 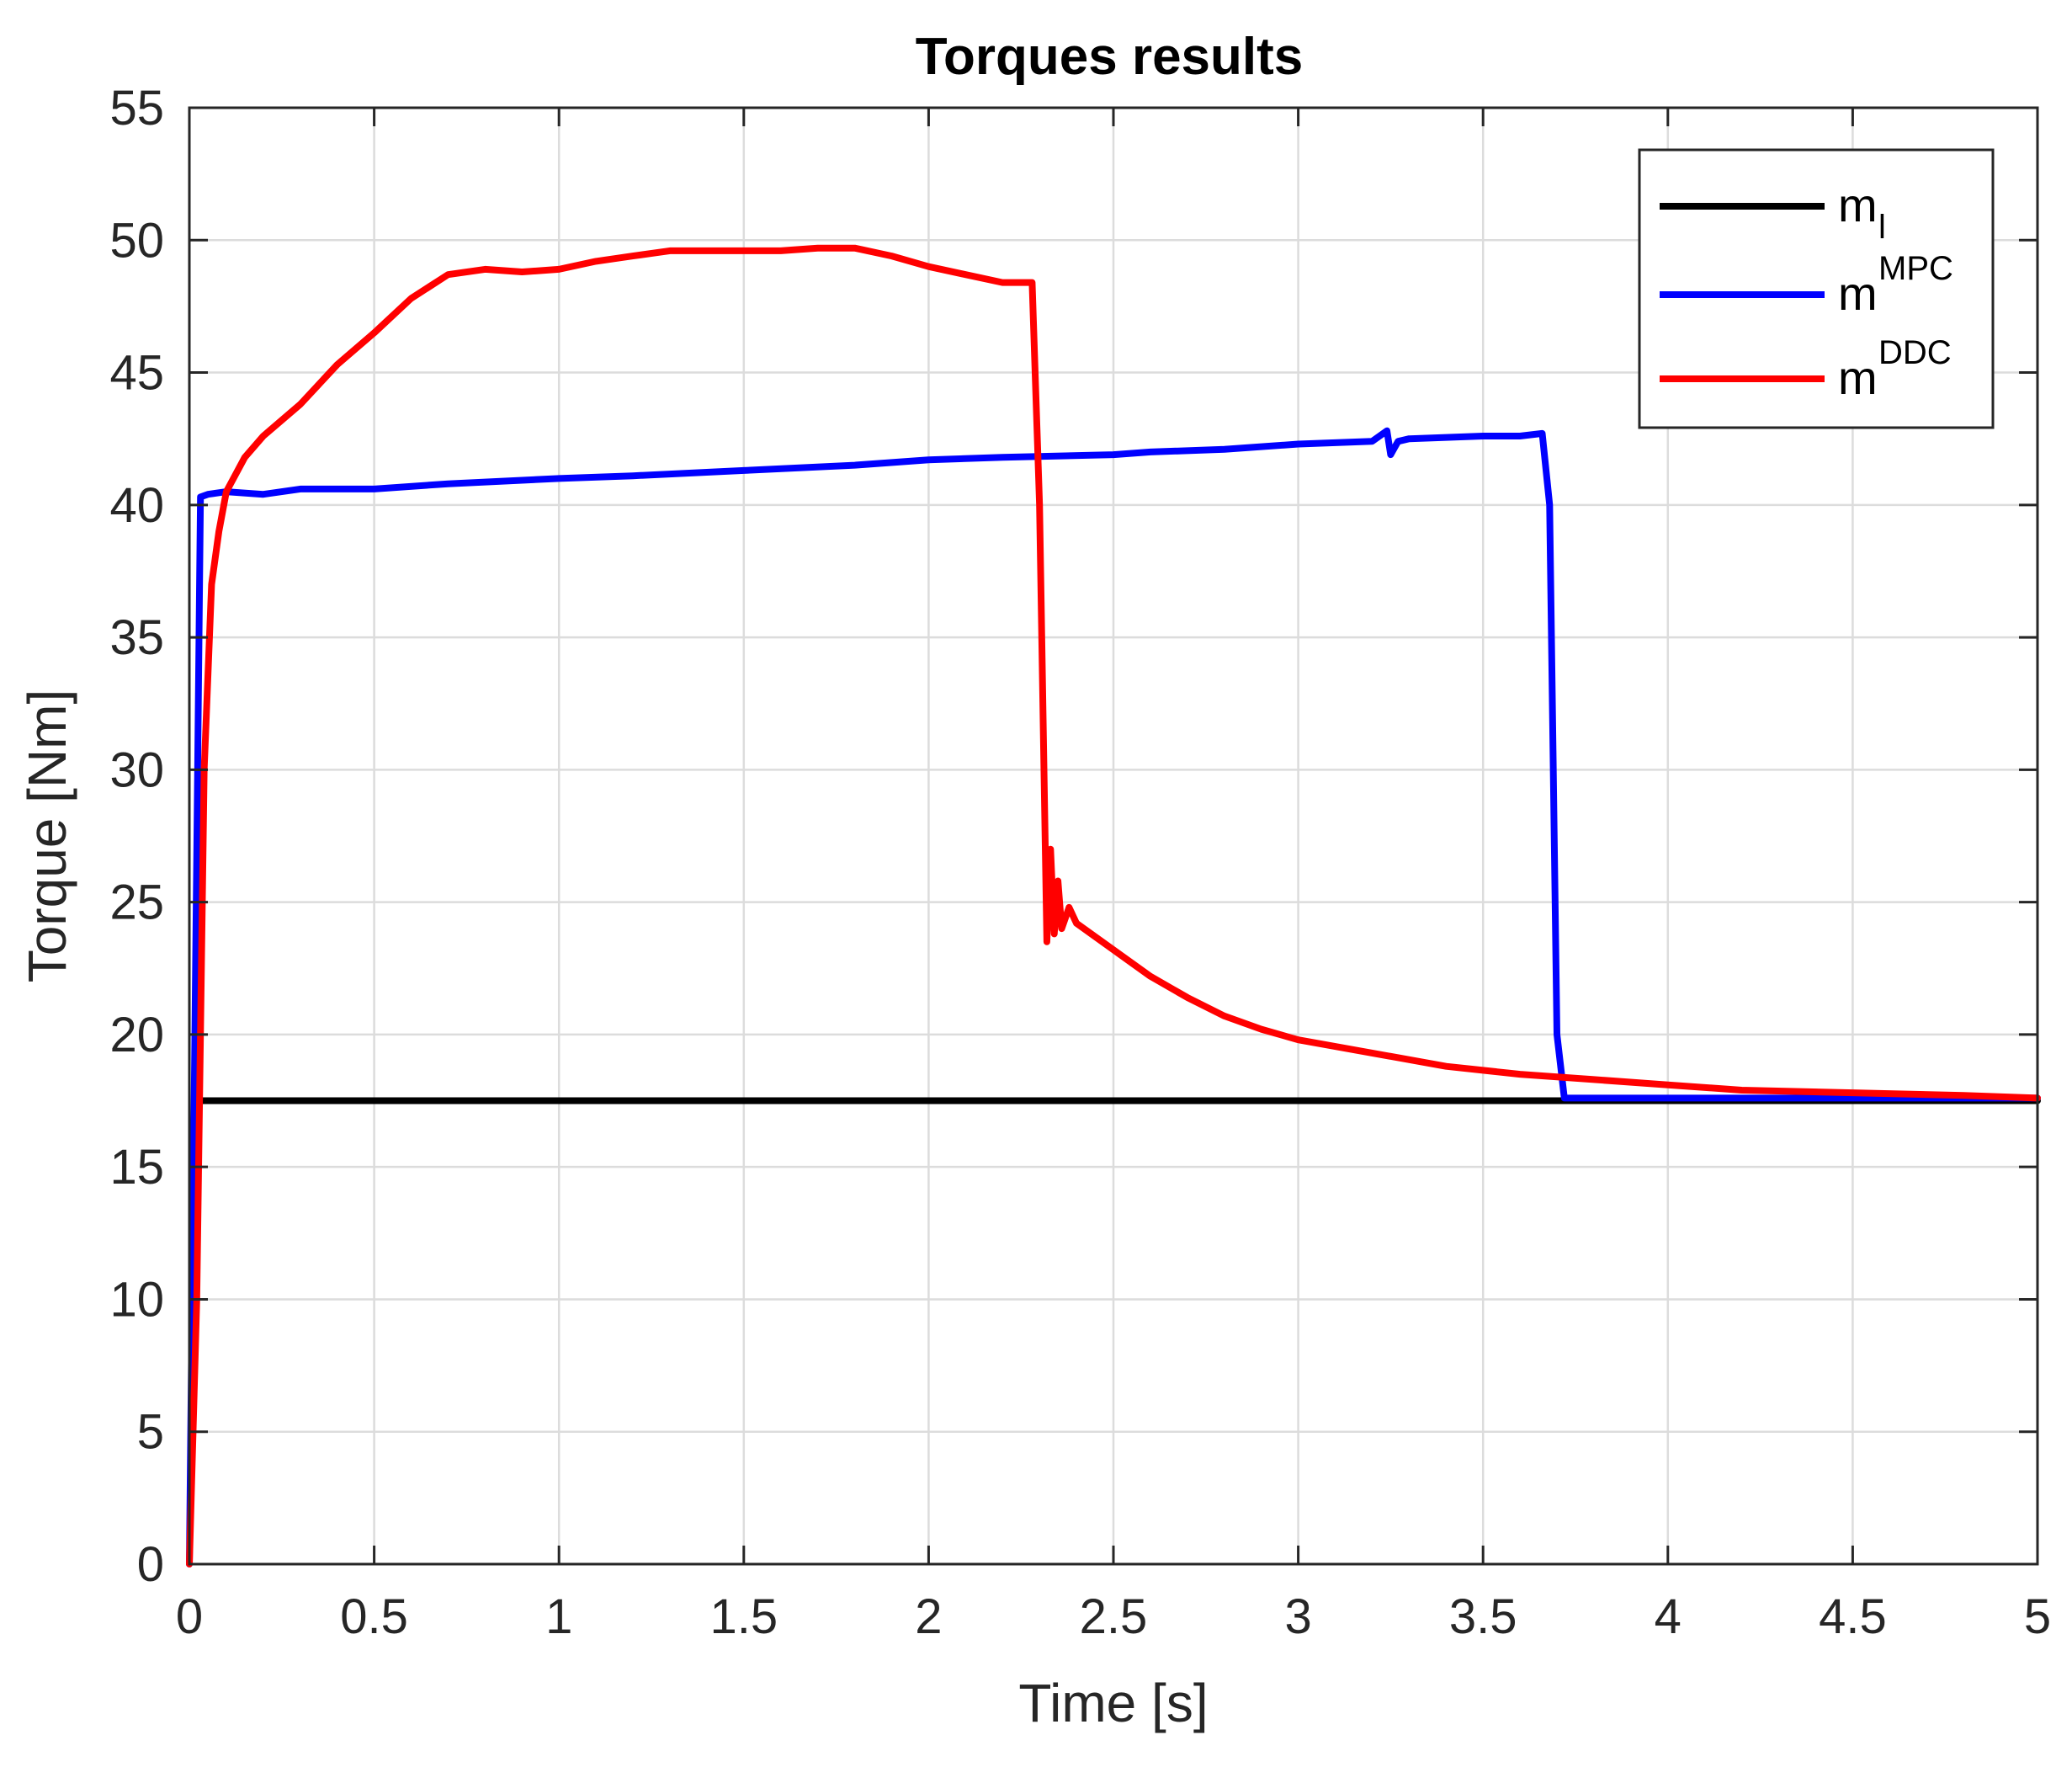 What do you see at coordinates (2037, 1616) in the screenshot?
I see `x-tick-label: 5` at bounding box center [2037, 1616].